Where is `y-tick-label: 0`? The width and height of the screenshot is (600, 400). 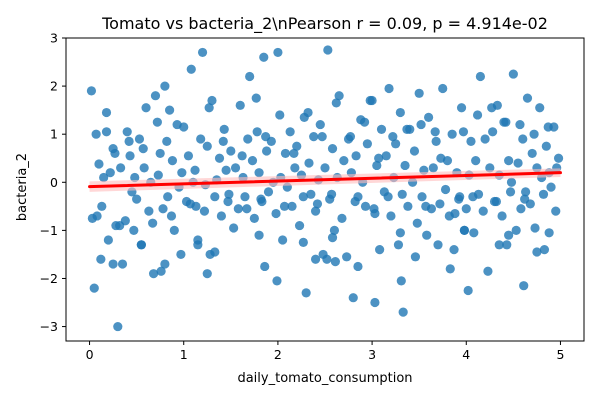
y-tick-label: 0 is located at coordinates (54, 182).